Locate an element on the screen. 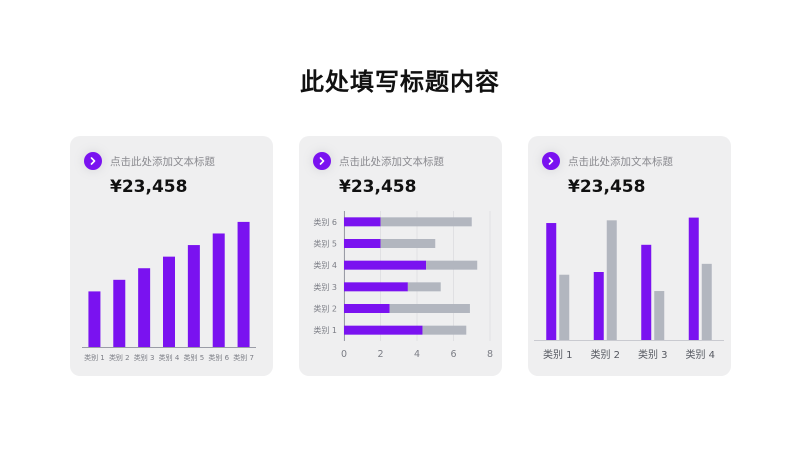 The width and height of the screenshot is (800, 450). y-tick-label: 类别 5 is located at coordinates (325, 244).